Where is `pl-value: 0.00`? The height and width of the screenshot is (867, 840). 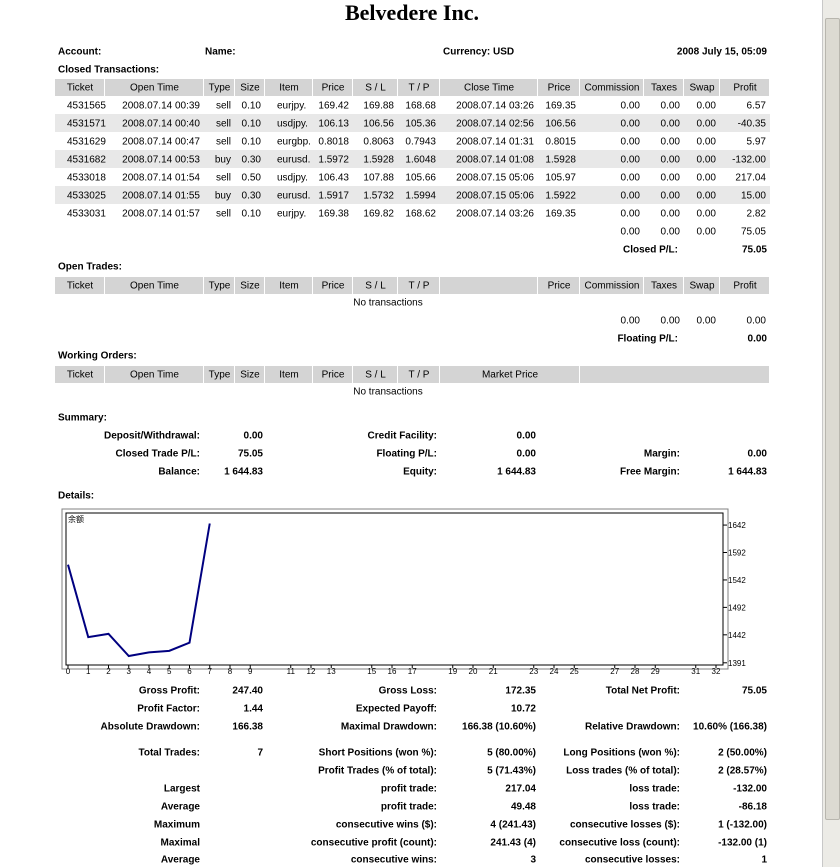
pl-value: 0.00 is located at coordinates (758, 339).